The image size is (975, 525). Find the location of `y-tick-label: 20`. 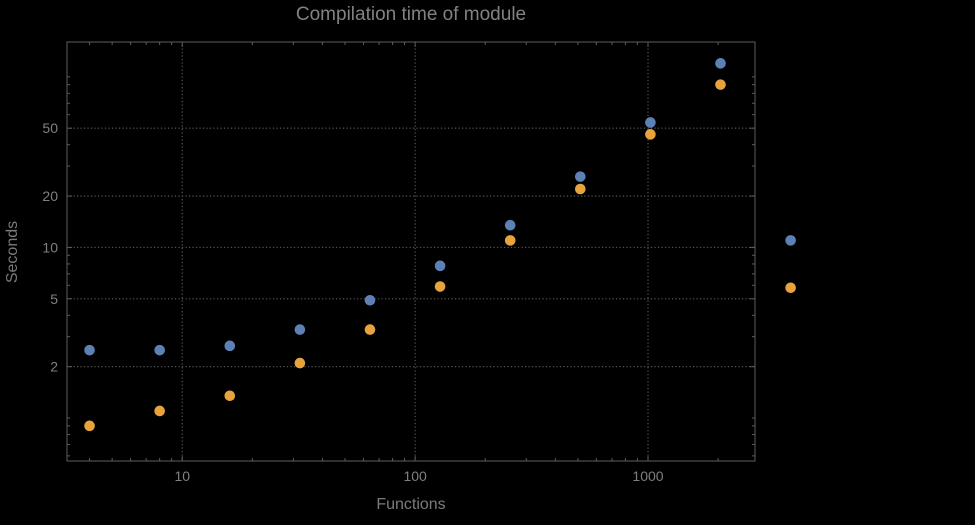

y-tick-label: 20 is located at coordinates (50, 196).